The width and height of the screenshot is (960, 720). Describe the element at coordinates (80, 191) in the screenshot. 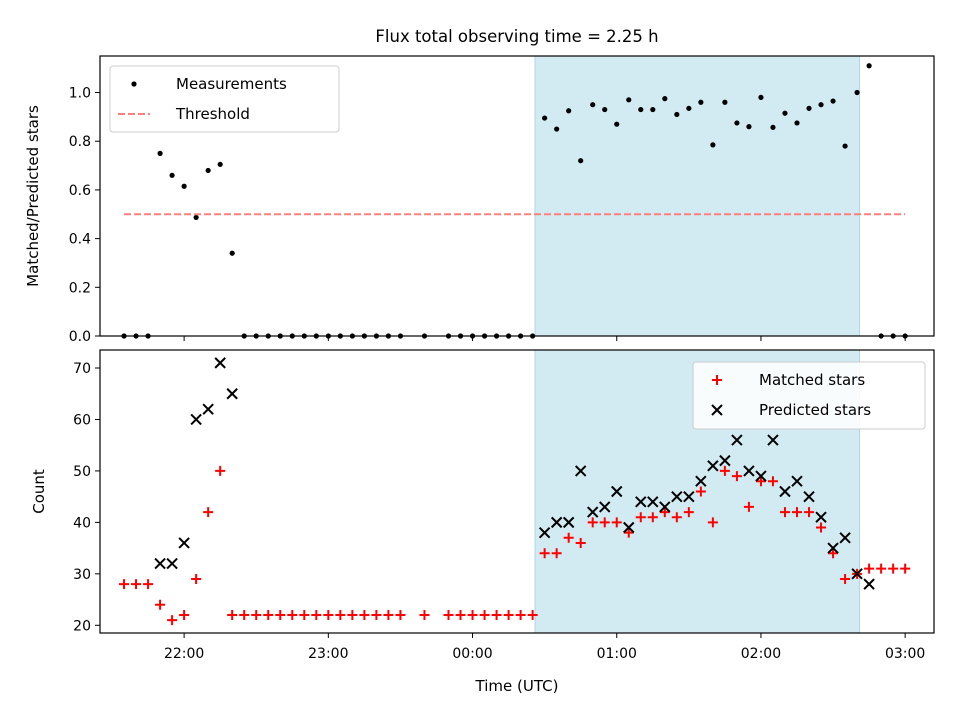

I see `y-tick-label: 0.6` at that location.